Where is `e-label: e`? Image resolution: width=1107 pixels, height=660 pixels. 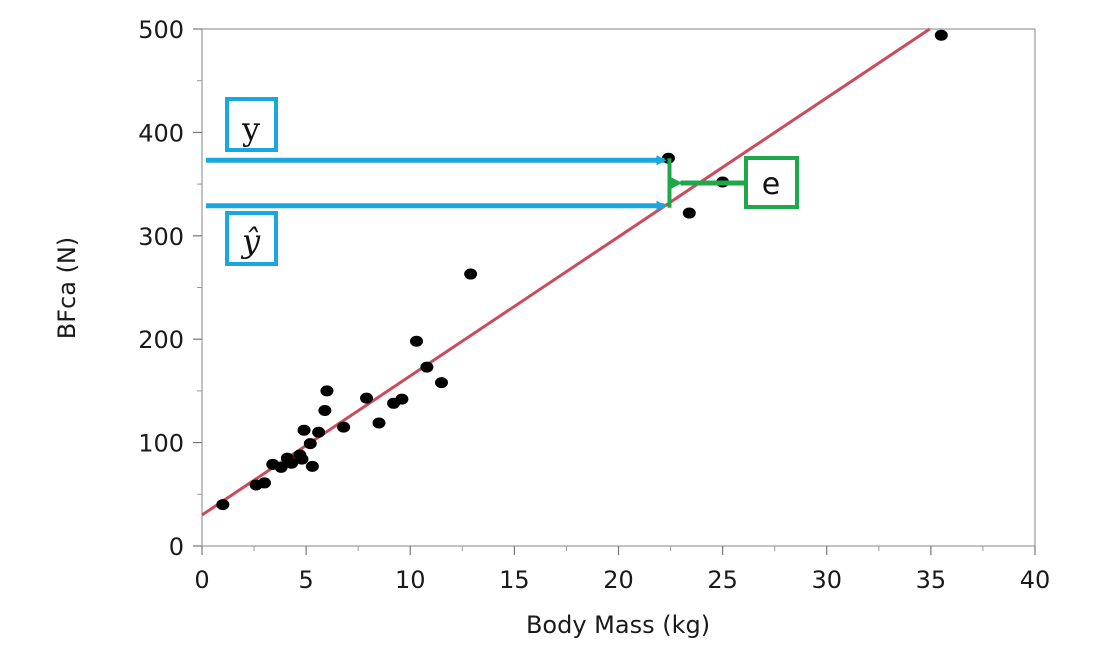
e-label: e is located at coordinates (771, 184).